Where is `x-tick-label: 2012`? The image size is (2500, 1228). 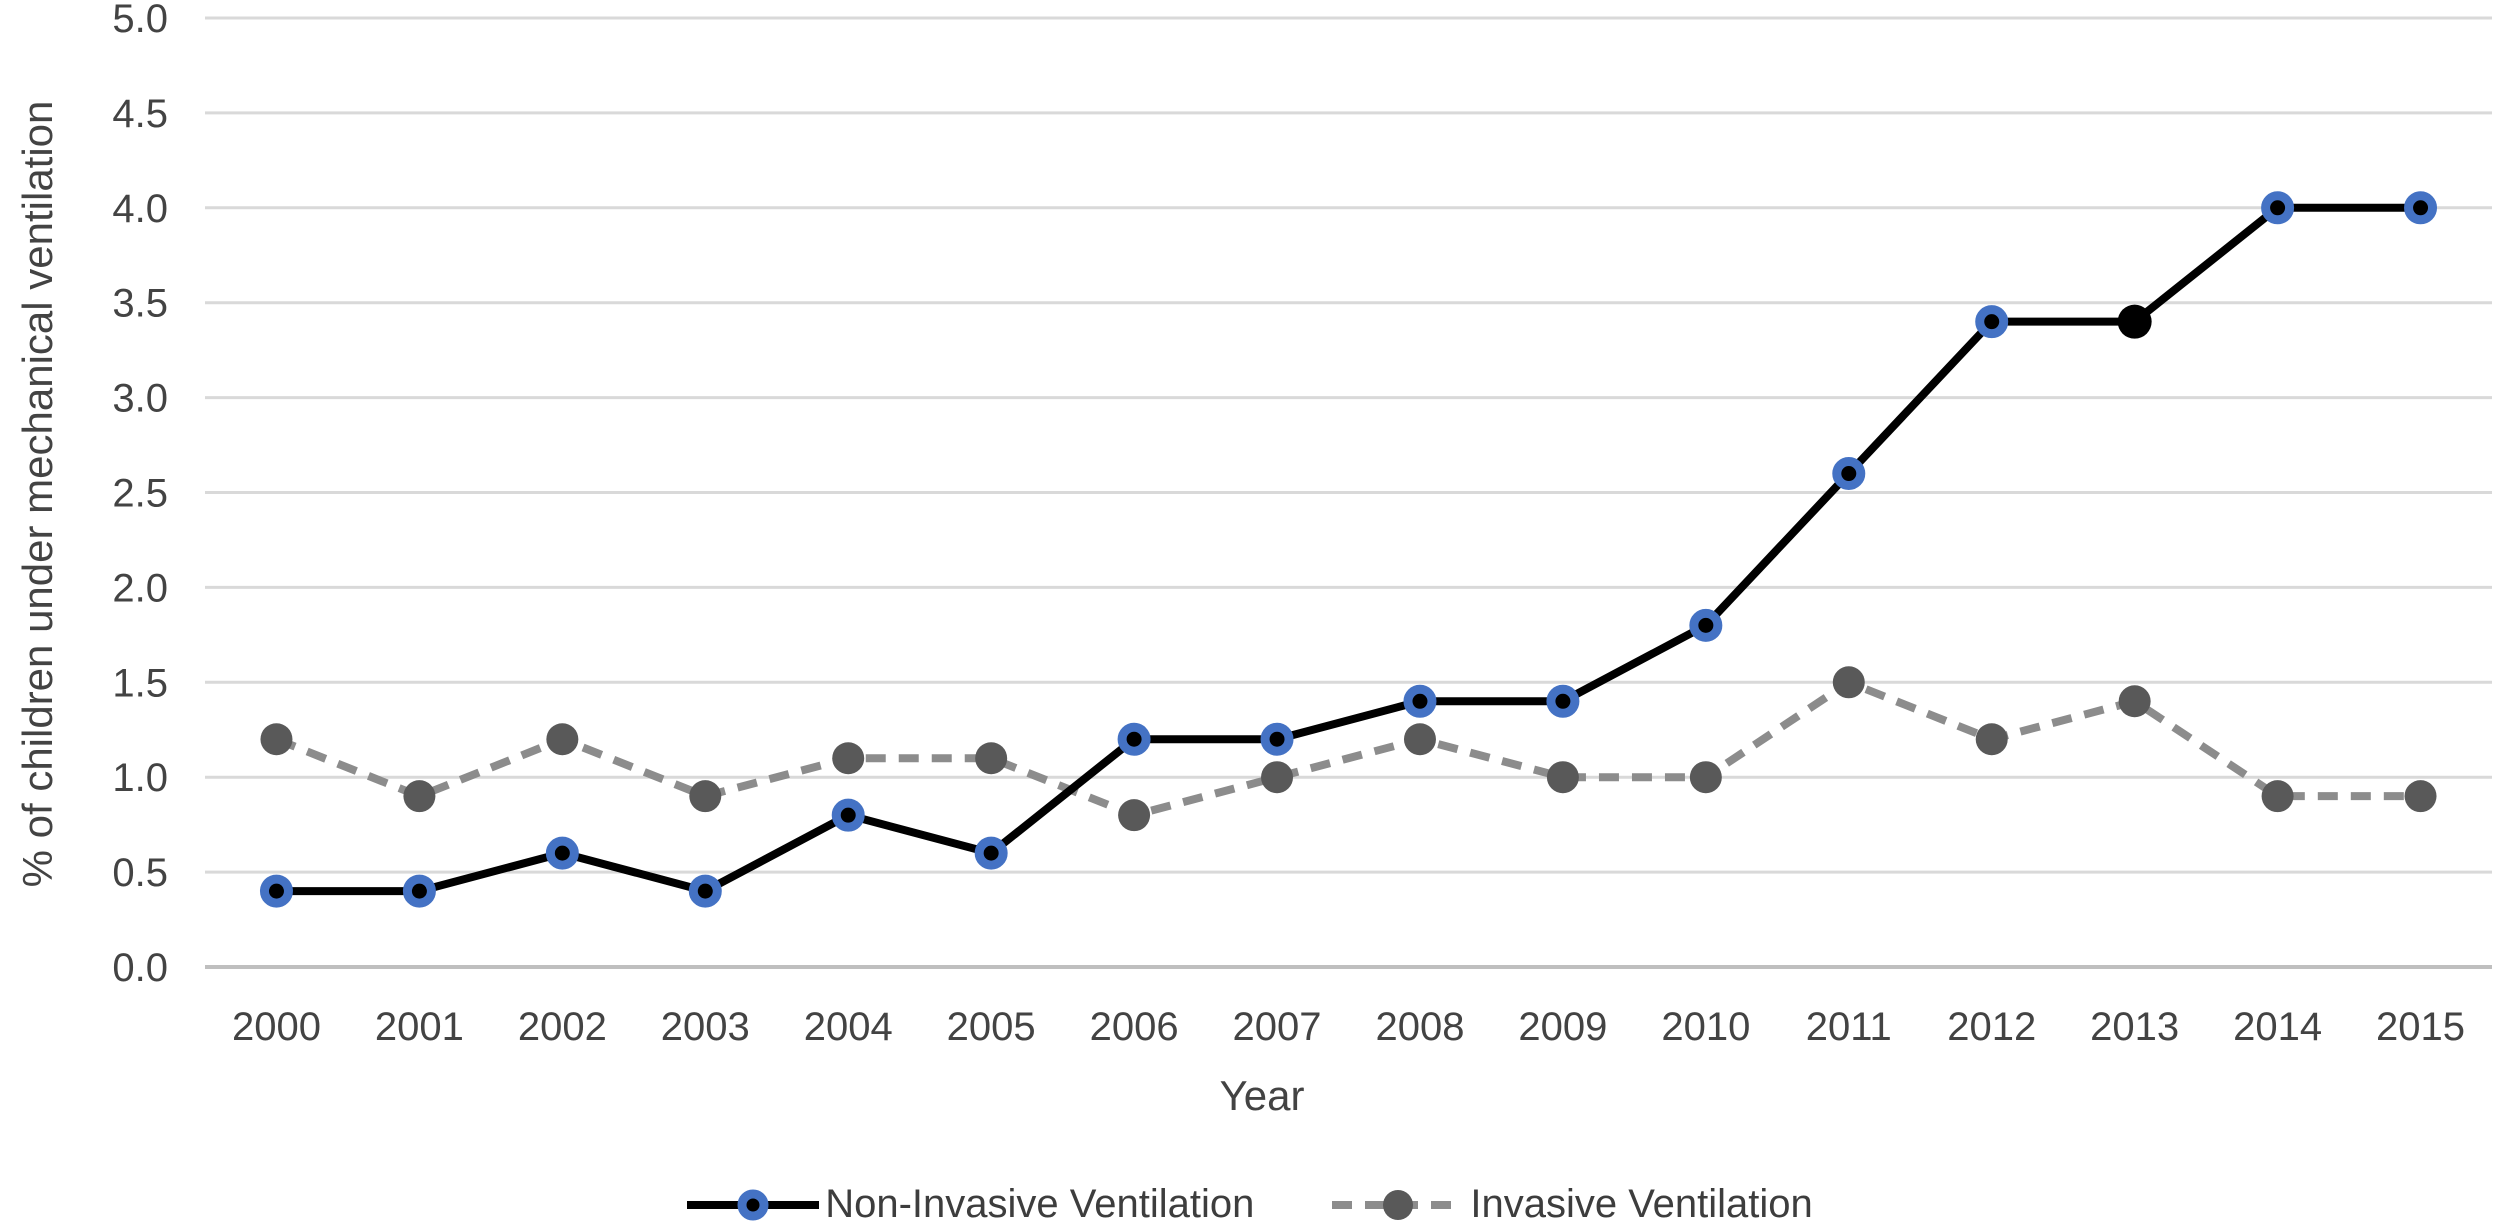 x-tick-label: 2012 is located at coordinates (1991, 1027).